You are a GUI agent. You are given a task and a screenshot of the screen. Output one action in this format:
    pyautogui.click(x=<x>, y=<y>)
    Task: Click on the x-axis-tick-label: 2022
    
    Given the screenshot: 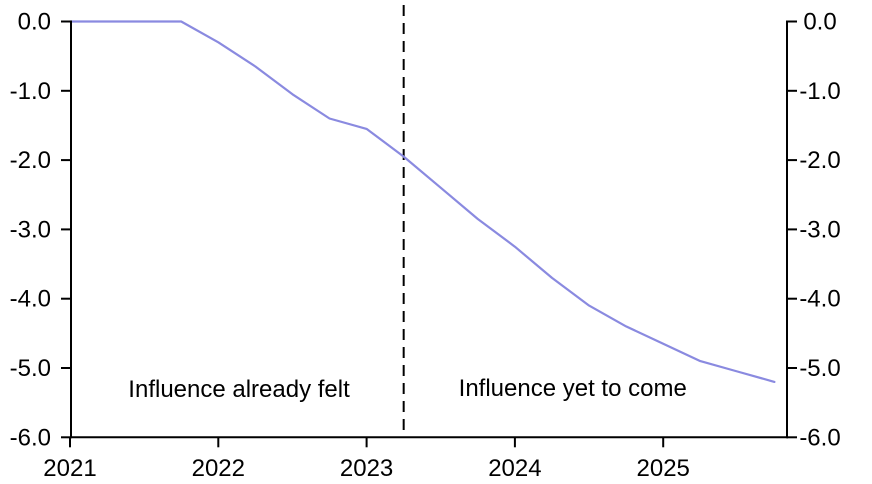 What is the action you would take?
    pyautogui.click(x=218, y=468)
    